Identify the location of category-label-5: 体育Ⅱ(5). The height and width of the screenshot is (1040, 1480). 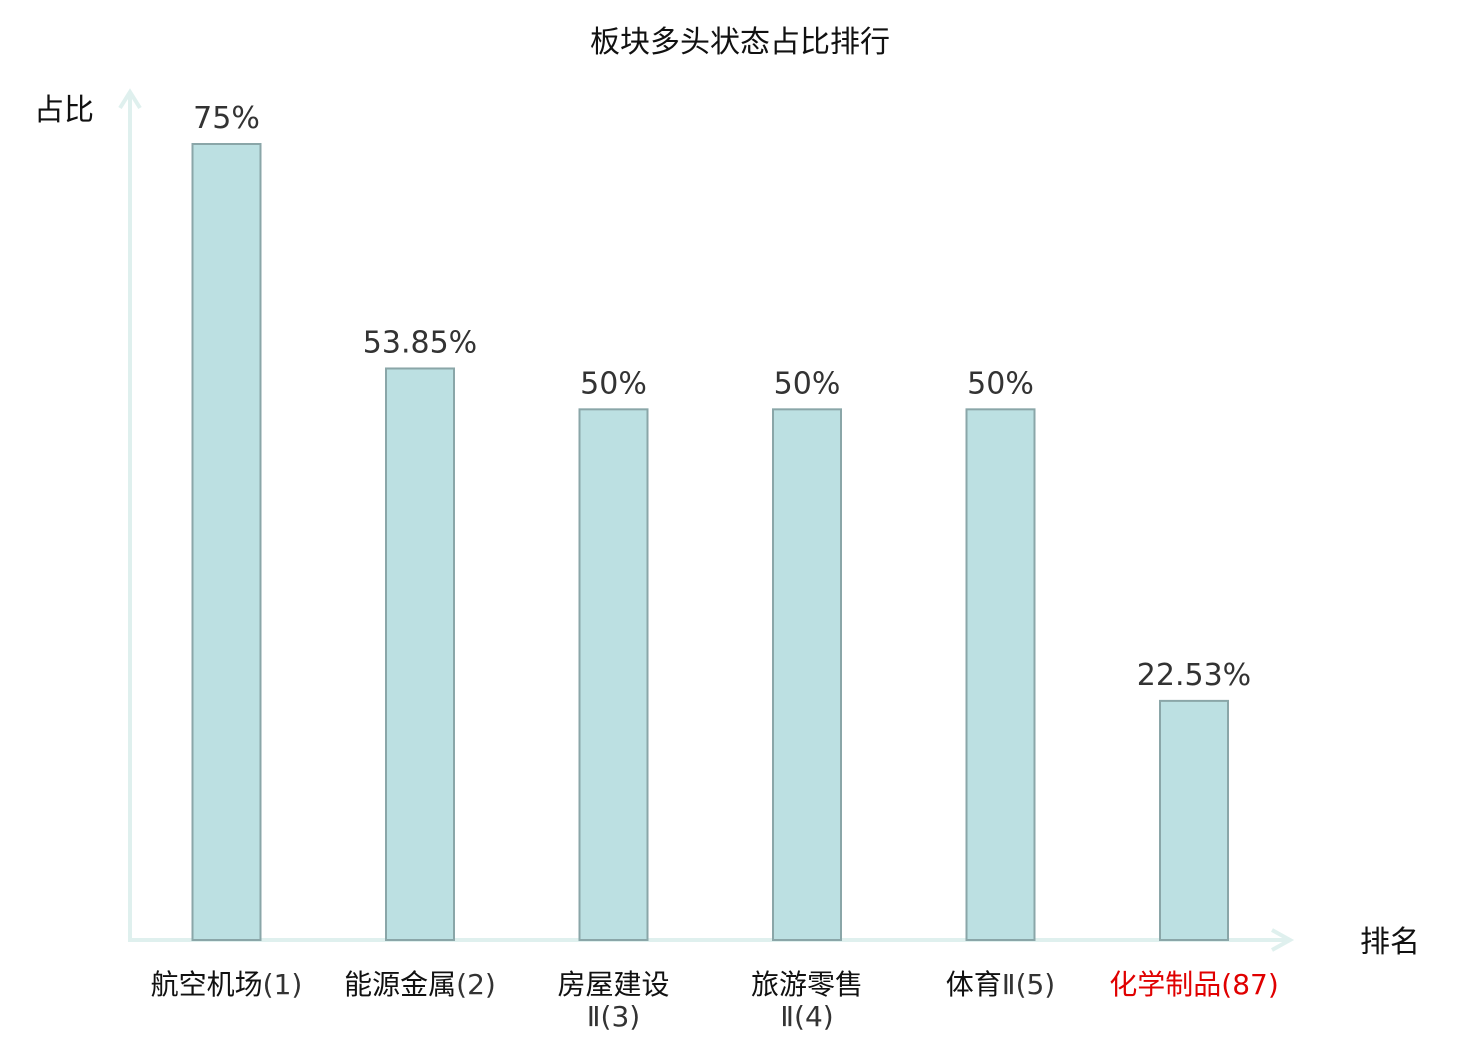
(1000, 984).